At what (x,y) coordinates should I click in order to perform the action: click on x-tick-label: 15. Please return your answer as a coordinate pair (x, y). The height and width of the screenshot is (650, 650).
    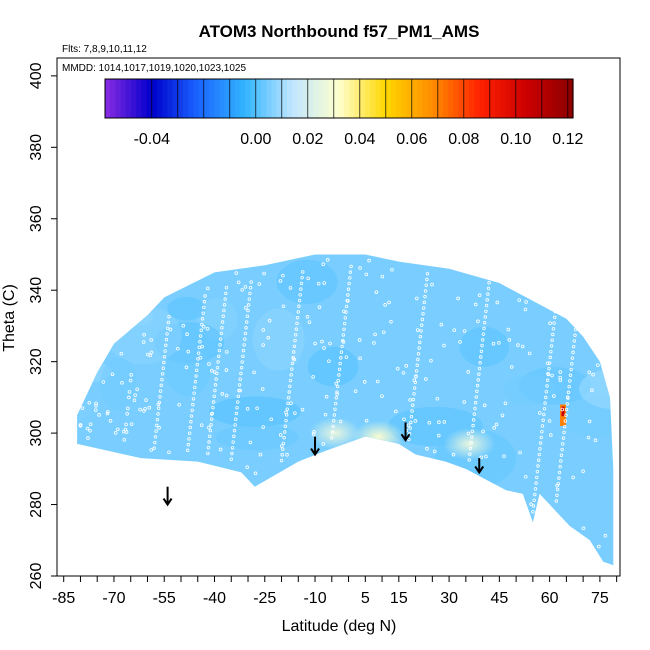
    Looking at the image, I should click on (399, 598).